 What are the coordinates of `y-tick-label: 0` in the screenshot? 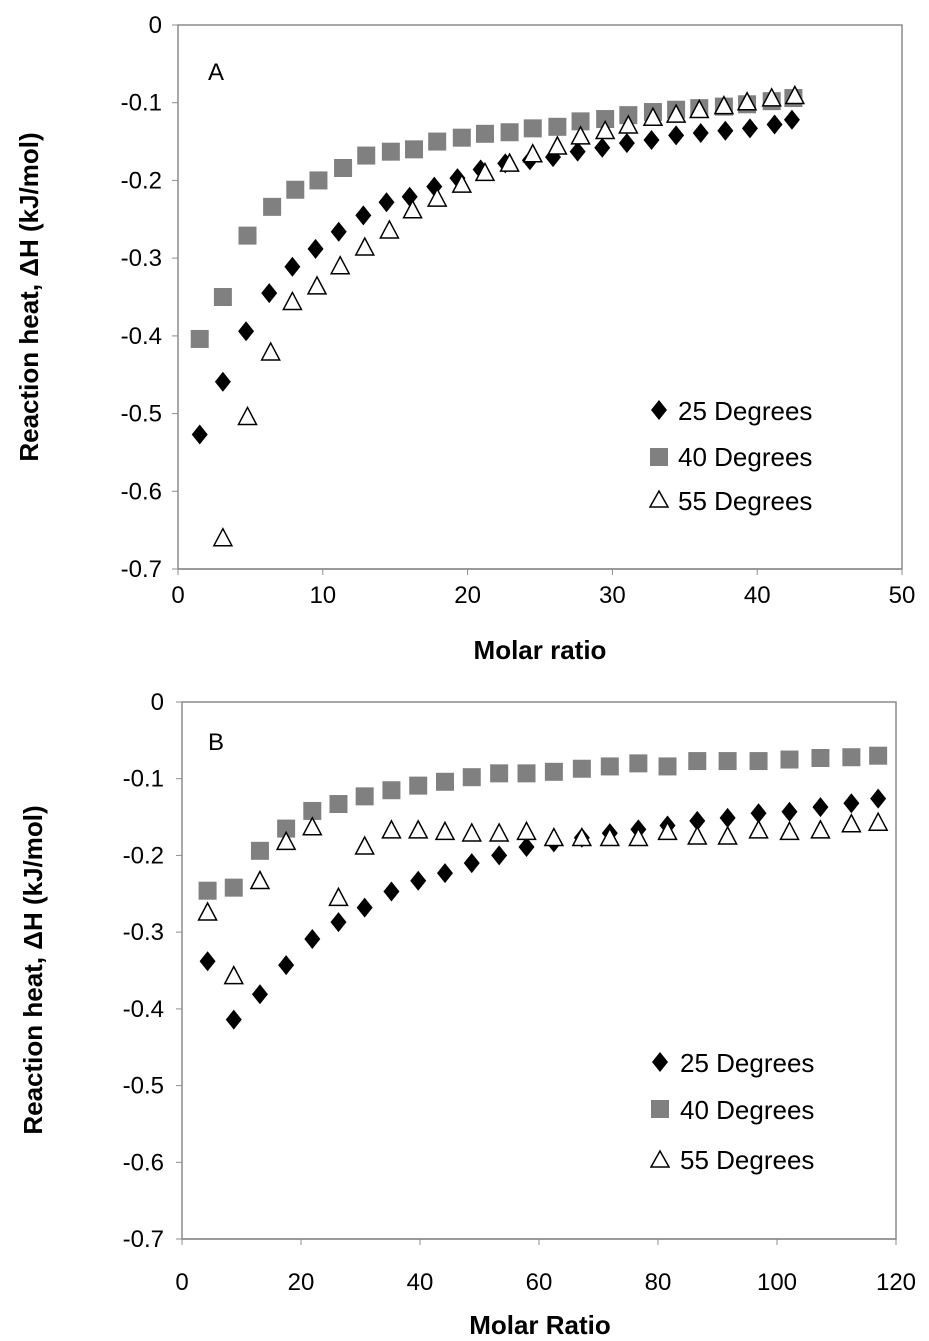 It's located at (155, 25).